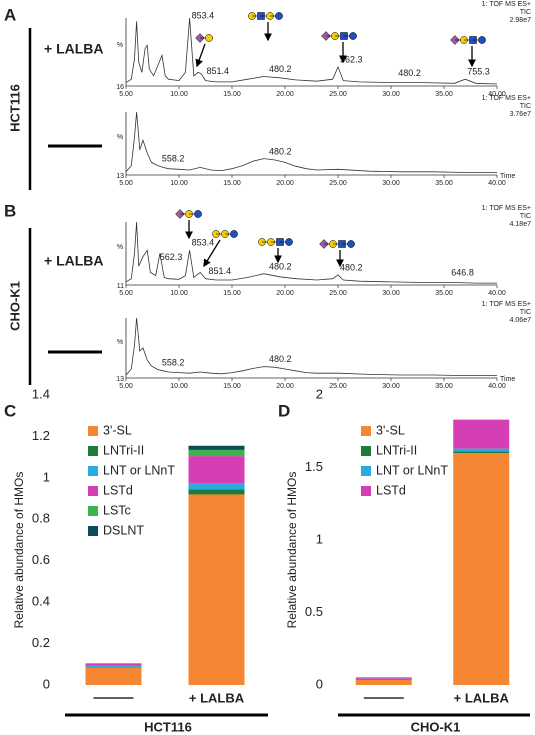 Image resolution: width=535 pixels, height=735 pixels. I want to click on peak-label: 755.3, so click(478, 72).